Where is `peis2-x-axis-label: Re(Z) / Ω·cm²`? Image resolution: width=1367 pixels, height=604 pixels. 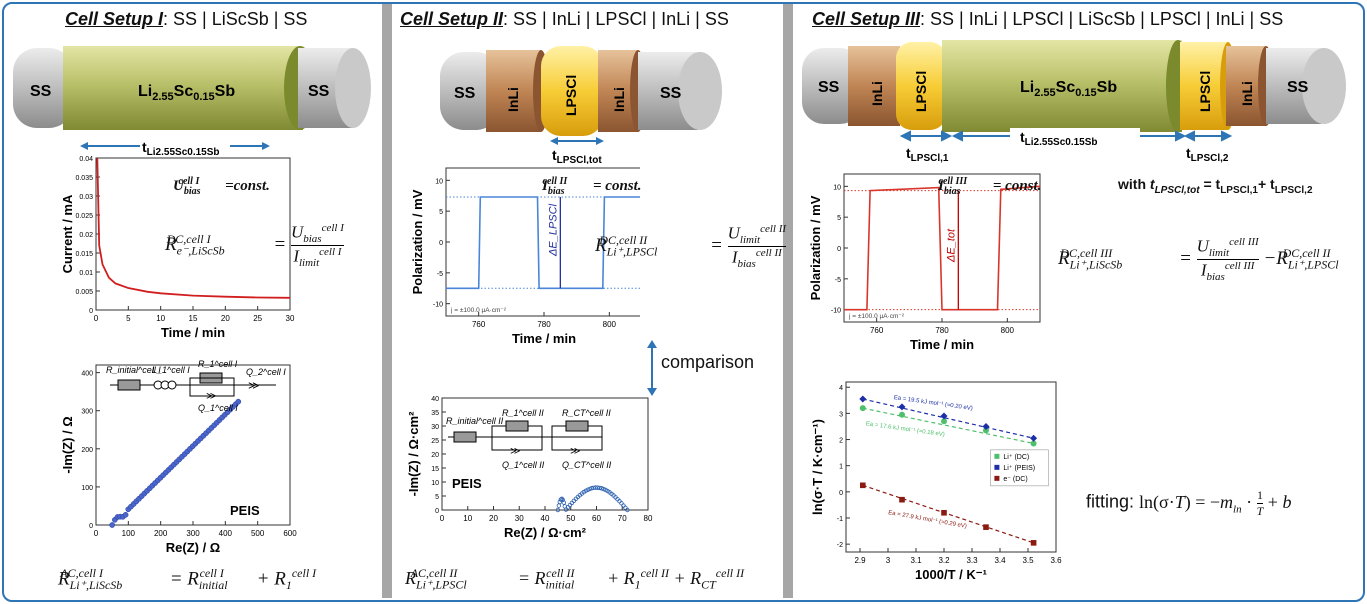 peis2-x-axis-label: Re(Z) / Ω·cm² is located at coordinates (545, 532).